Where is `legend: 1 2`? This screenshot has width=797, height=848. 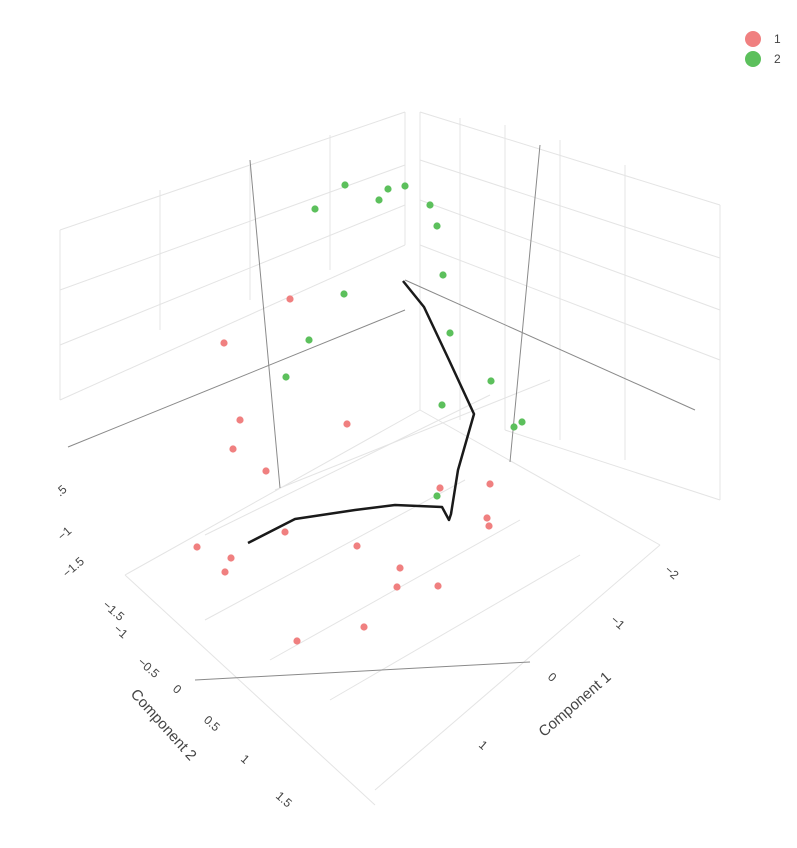 legend: 1 2 is located at coordinates (763, 49).